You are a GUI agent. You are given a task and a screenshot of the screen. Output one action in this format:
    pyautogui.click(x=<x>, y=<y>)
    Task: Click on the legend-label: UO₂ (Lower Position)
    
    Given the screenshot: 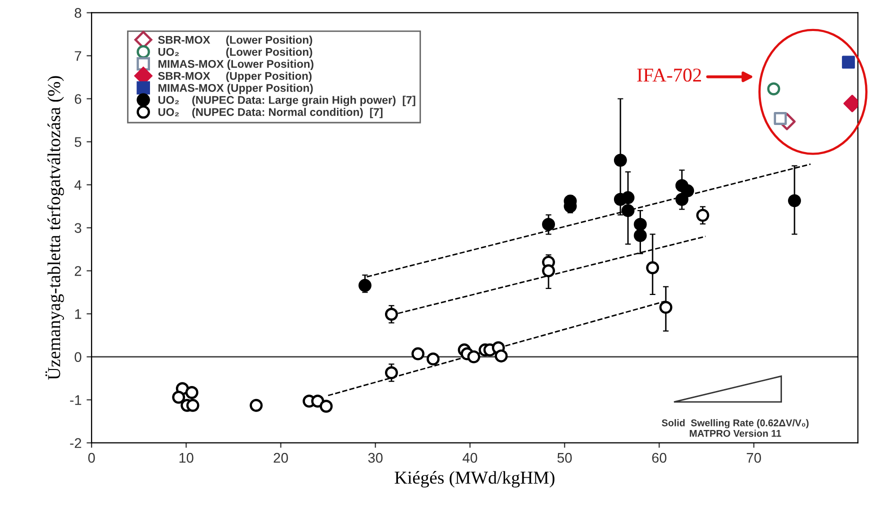 What is the action you would take?
    pyautogui.click(x=235, y=53)
    